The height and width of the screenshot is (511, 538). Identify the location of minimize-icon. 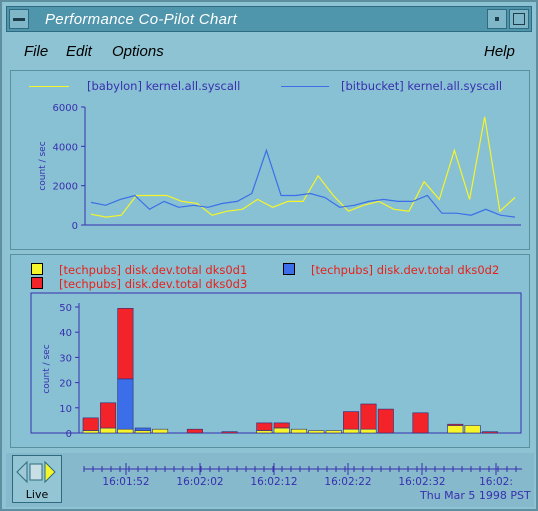
(497, 19).